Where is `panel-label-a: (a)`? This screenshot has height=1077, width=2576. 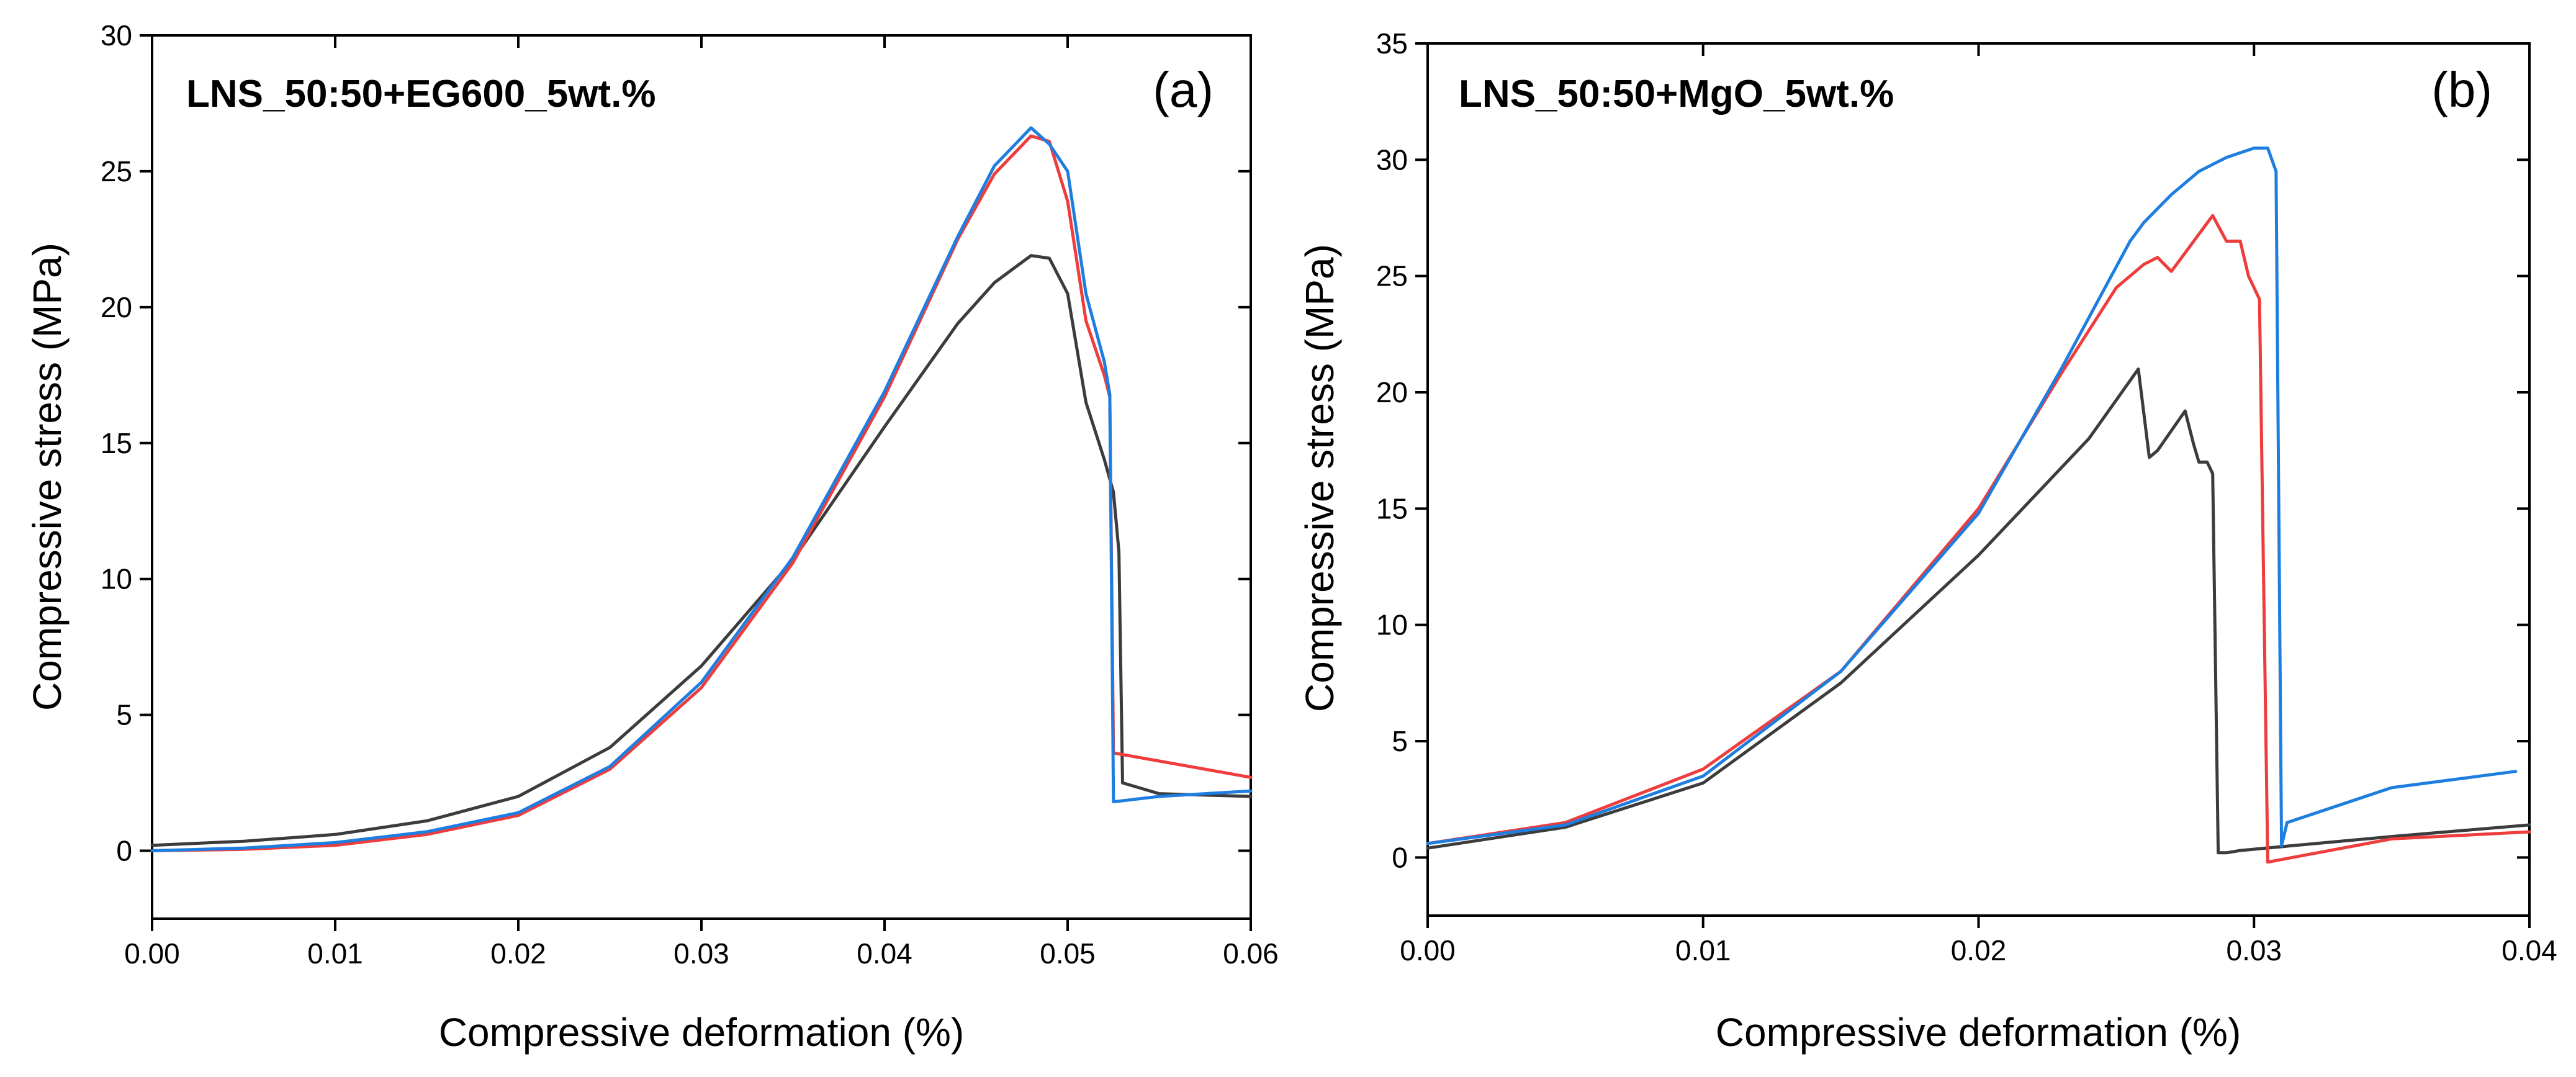
panel-label-a: (a) is located at coordinates (1183, 89).